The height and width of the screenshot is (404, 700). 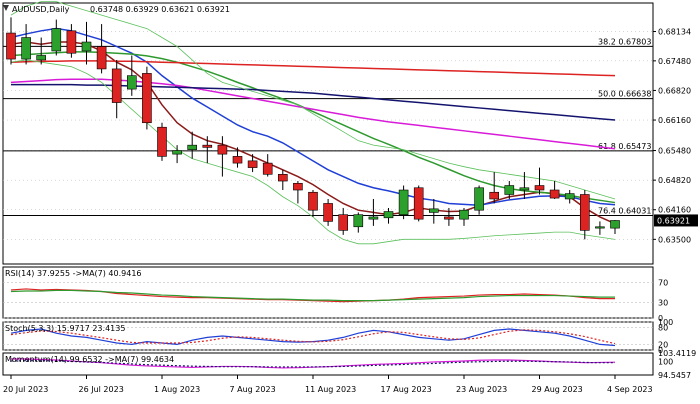 What do you see at coordinates (674, 375) in the screenshot?
I see `momentum-tick-label: 94.5457` at bounding box center [674, 375].